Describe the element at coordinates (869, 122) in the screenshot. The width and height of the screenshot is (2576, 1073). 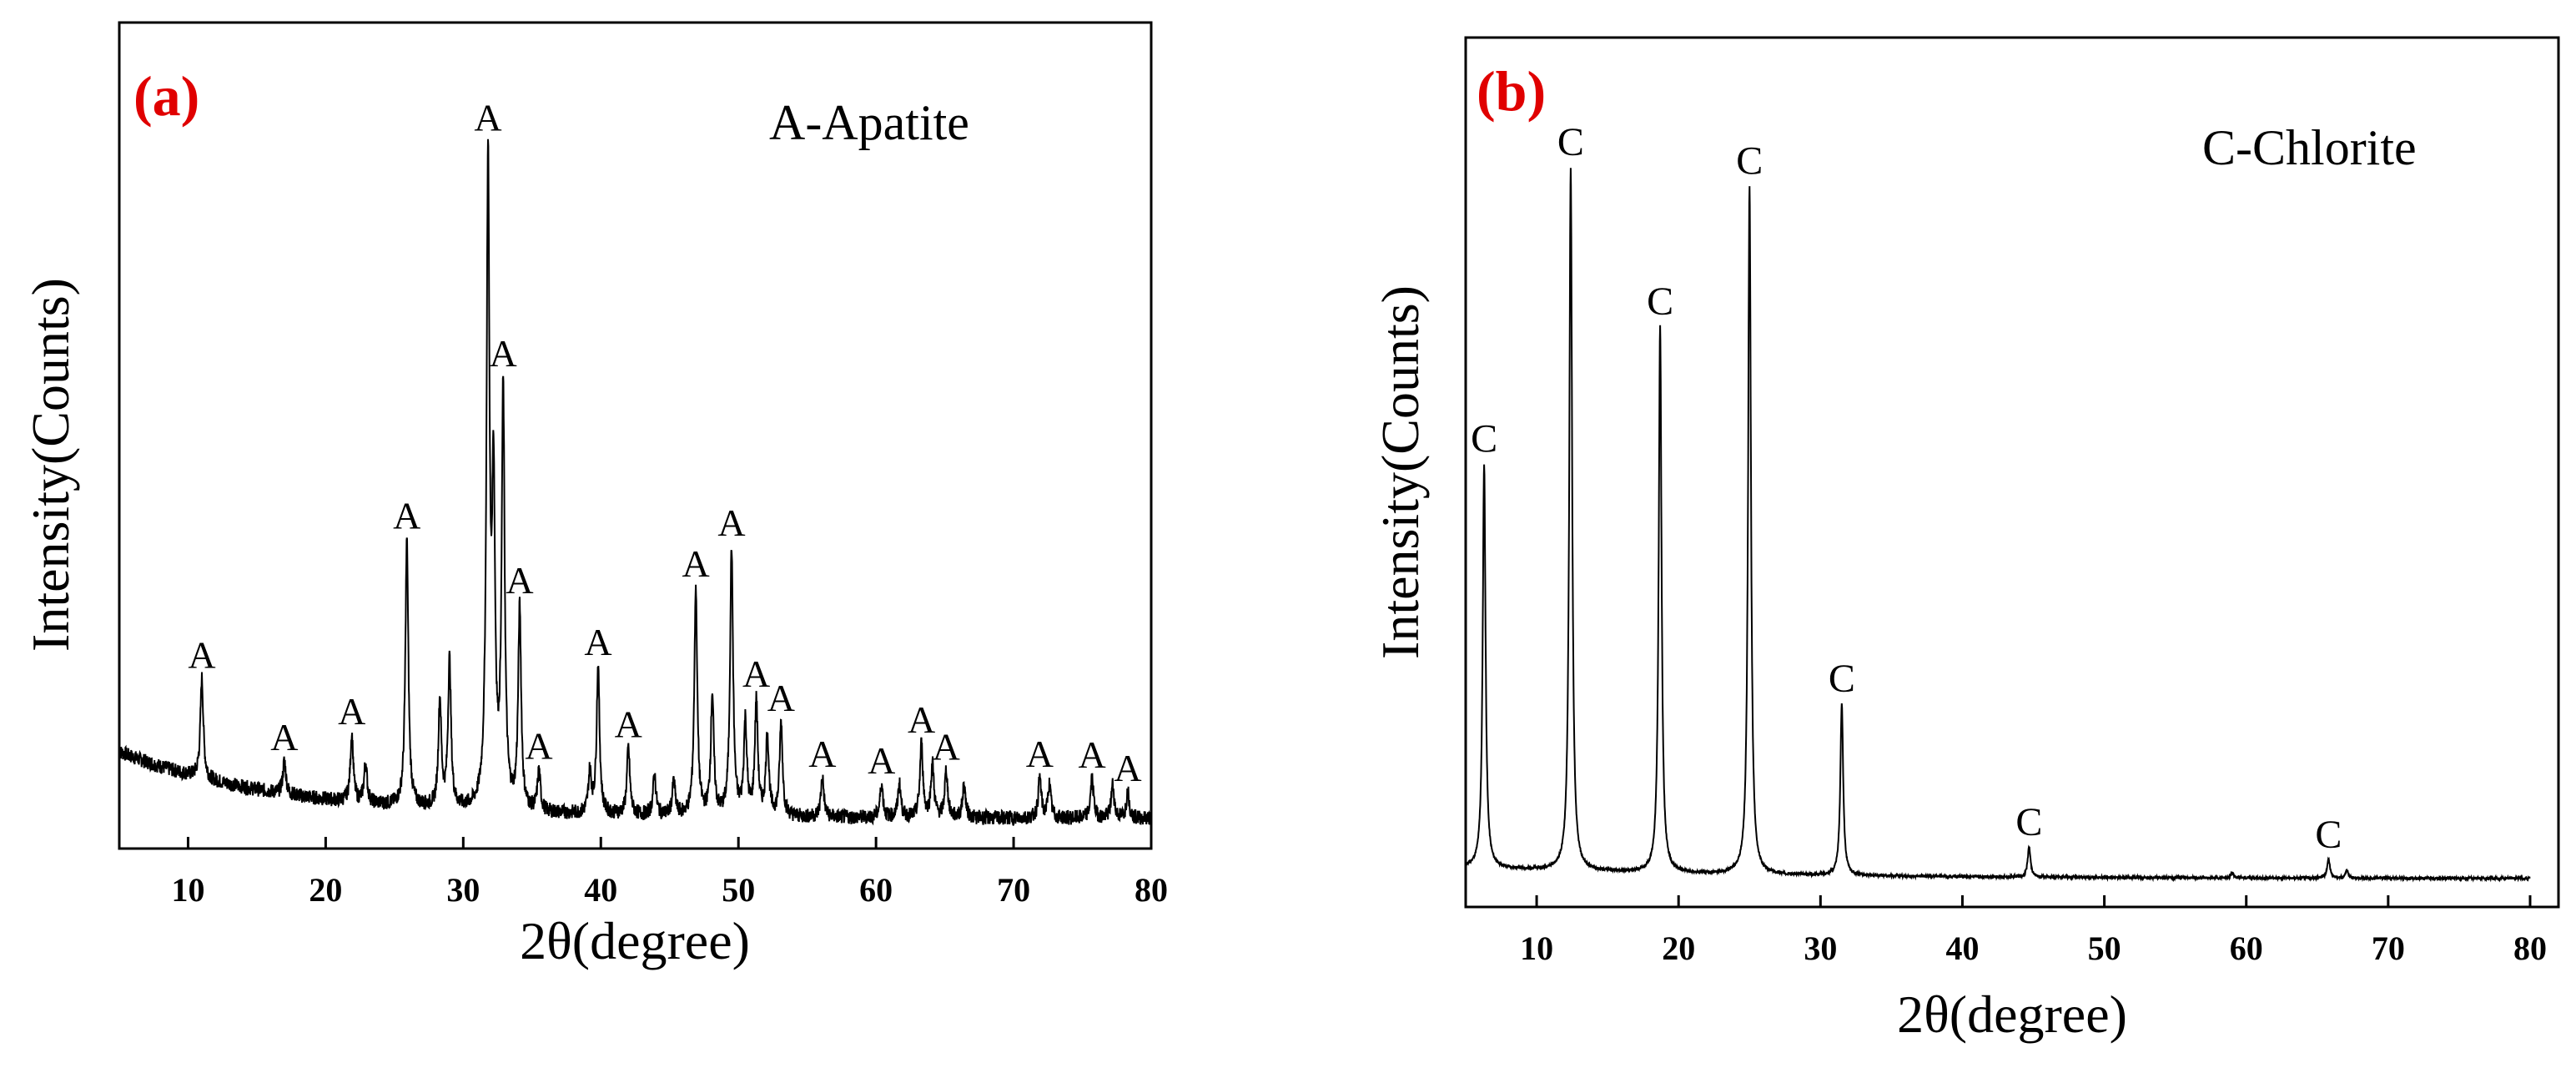
I see `legend-text: A-Apatite` at that location.